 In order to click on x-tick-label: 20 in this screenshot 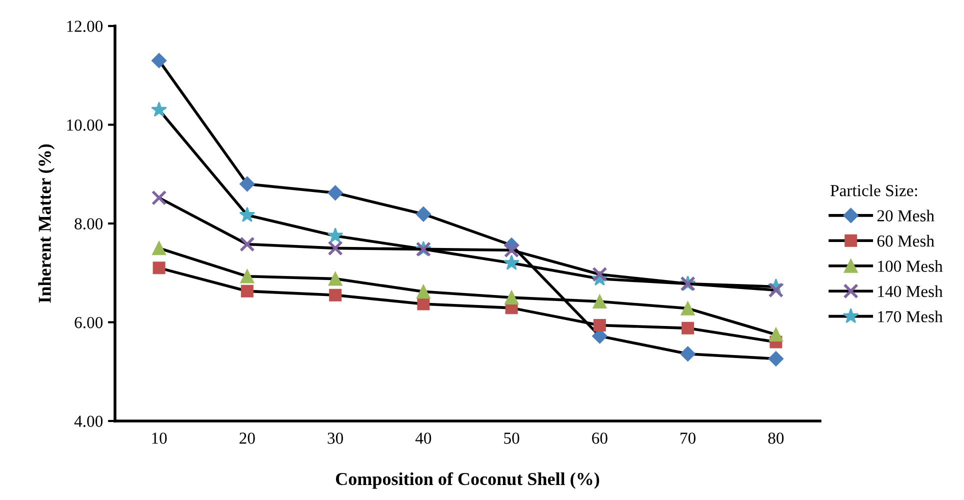, I will do `click(247, 438)`.